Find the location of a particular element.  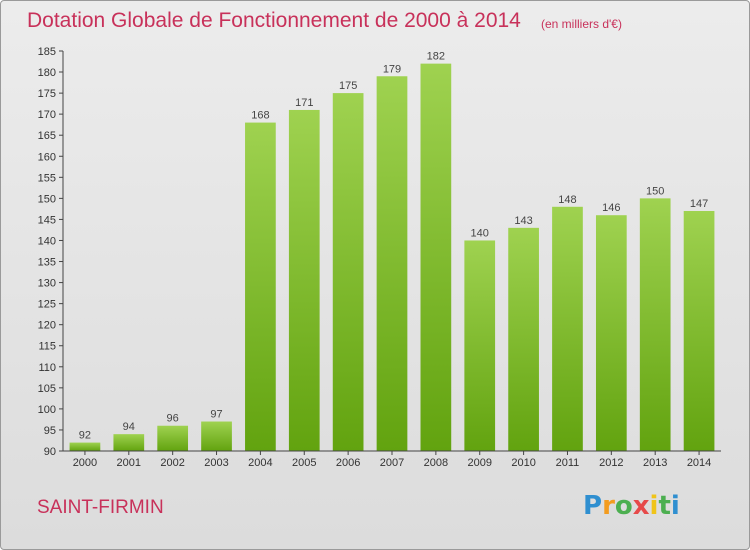

y-tick-label: 185 is located at coordinates (47, 52).